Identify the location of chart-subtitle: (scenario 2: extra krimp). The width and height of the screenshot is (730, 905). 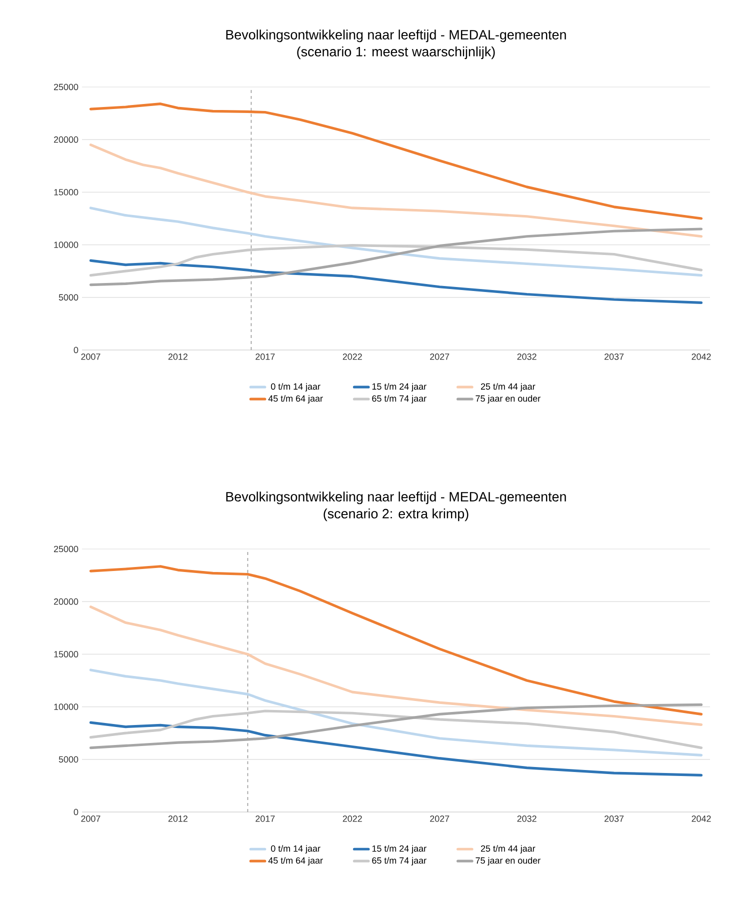
(396, 515).